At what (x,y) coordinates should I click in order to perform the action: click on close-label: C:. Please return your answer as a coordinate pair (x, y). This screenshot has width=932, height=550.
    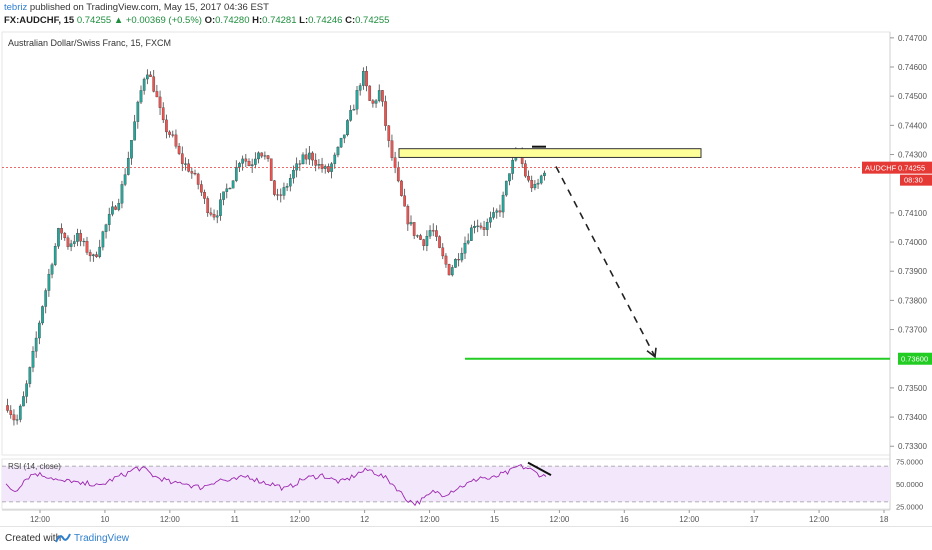
    Looking at the image, I should click on (350, 20).